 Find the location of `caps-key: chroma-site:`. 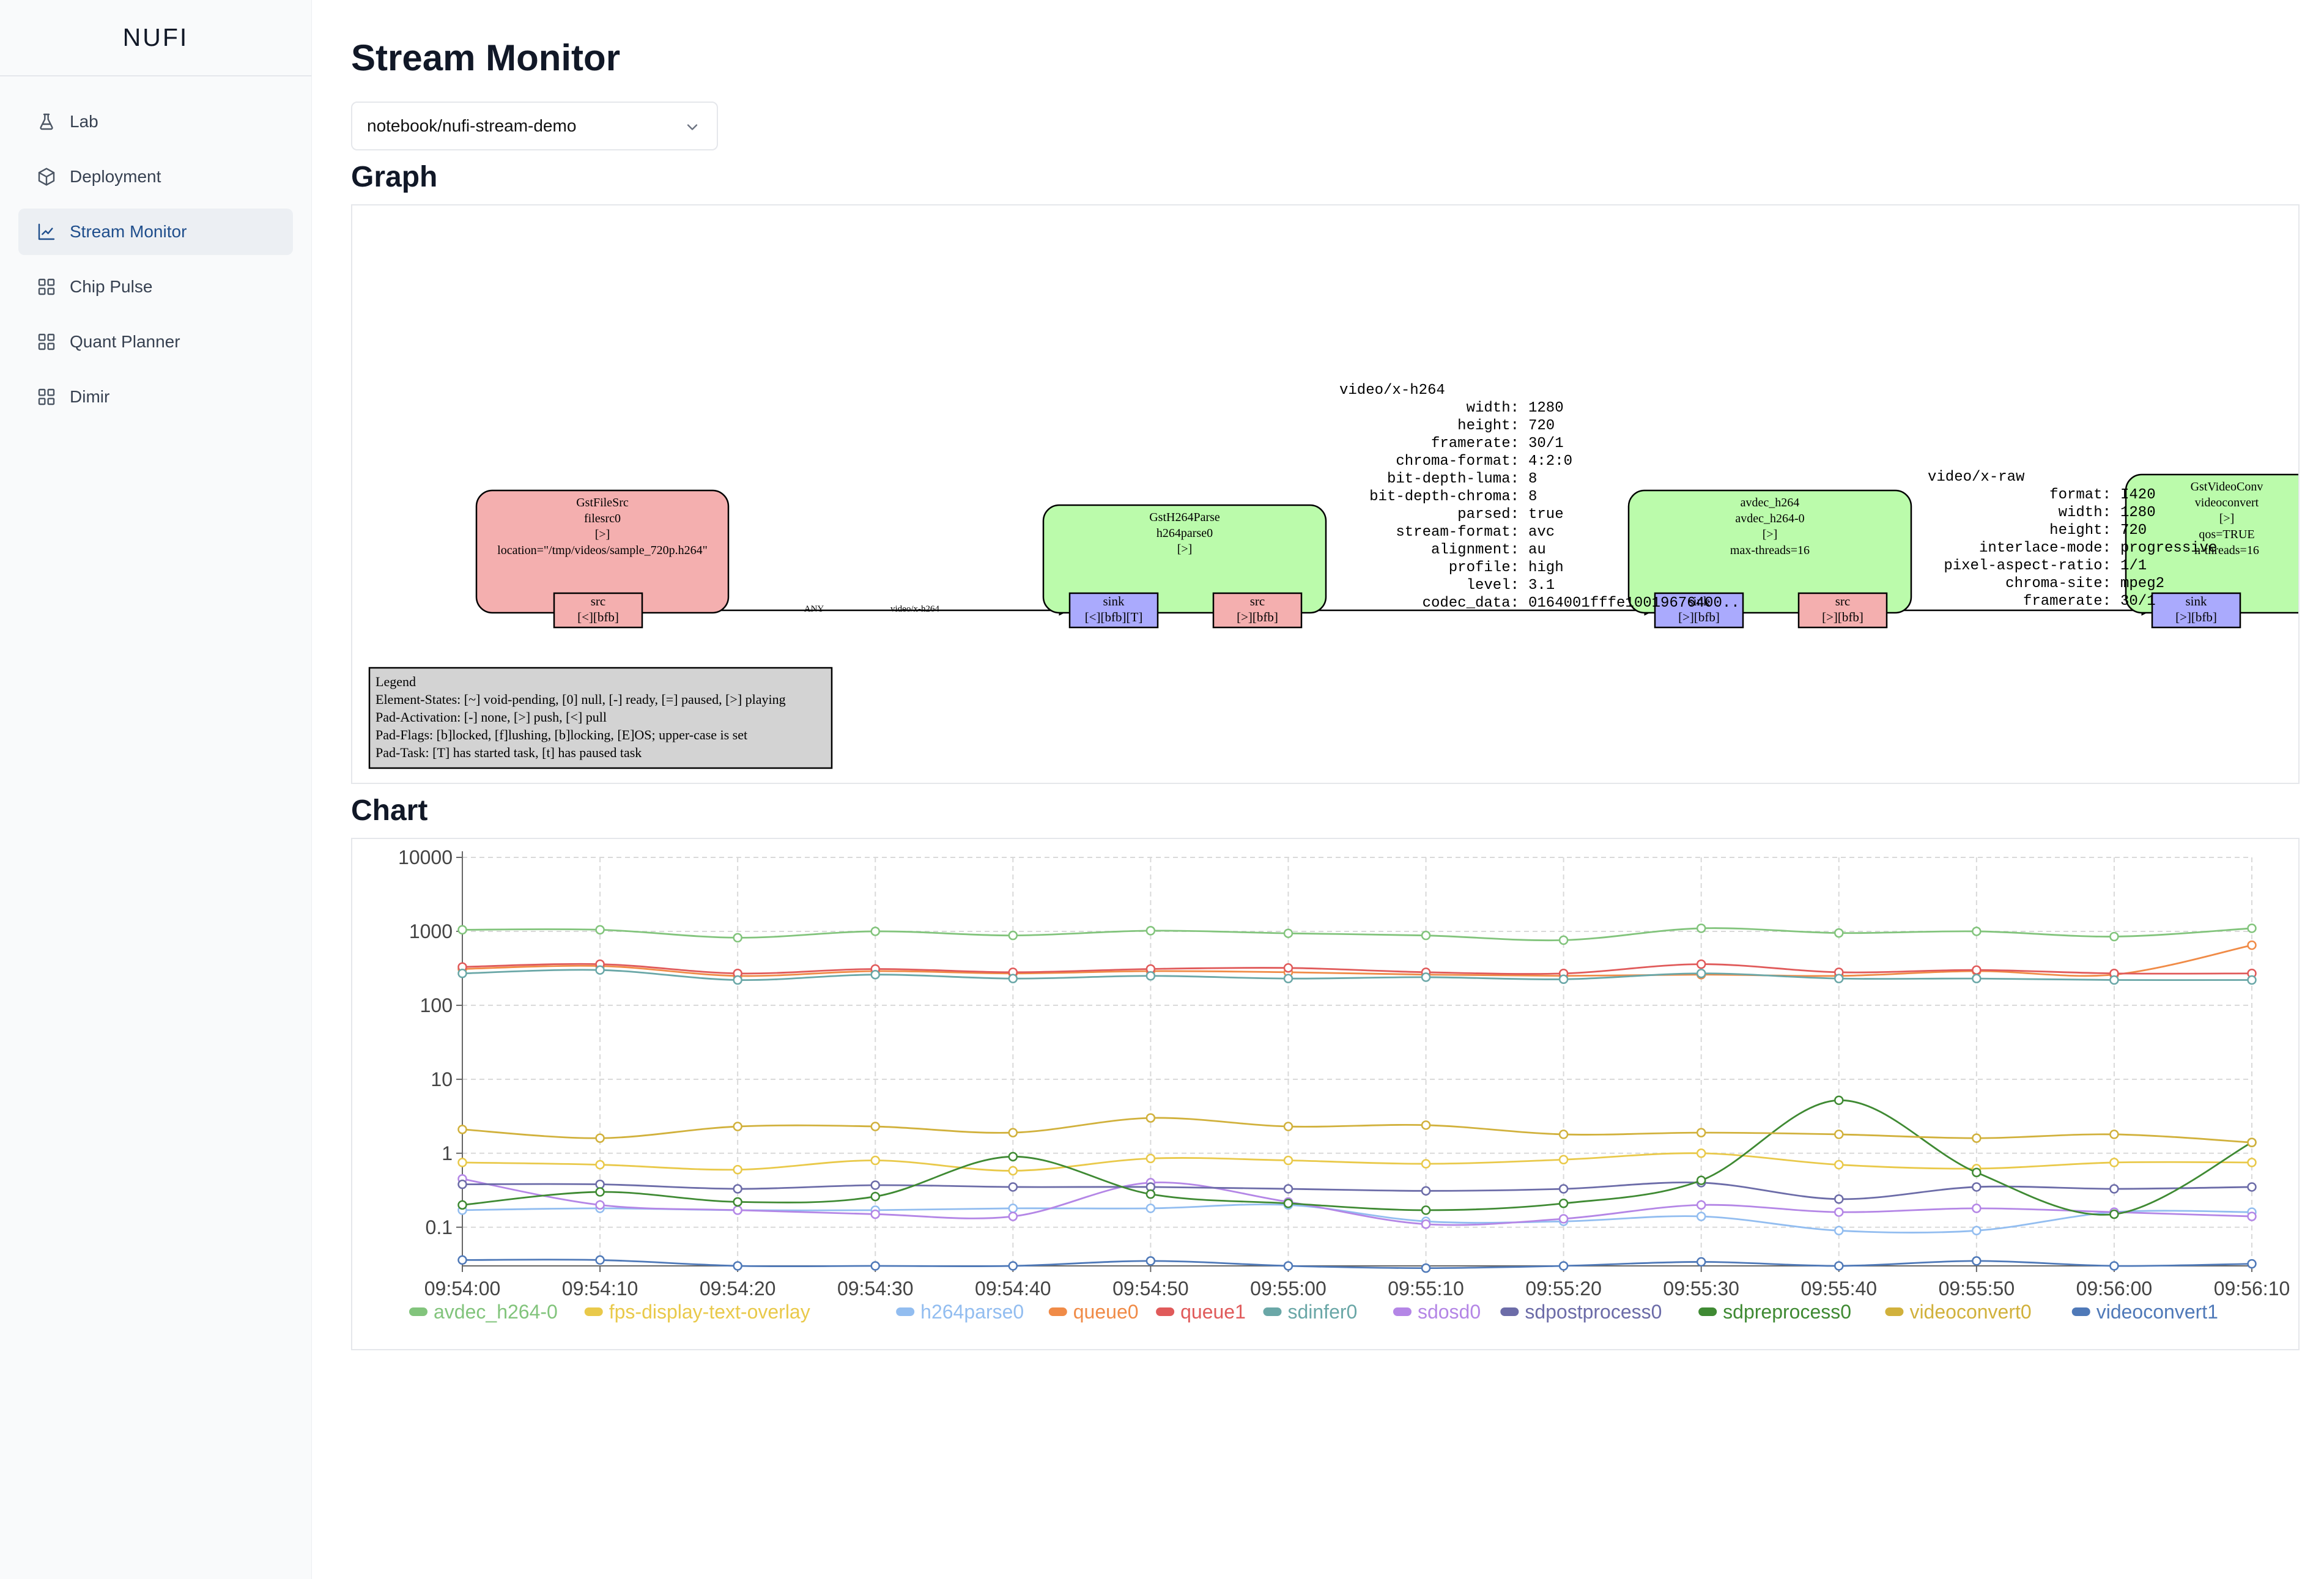

caps-key: chroma-site: is located at coordinates (2058, 584).